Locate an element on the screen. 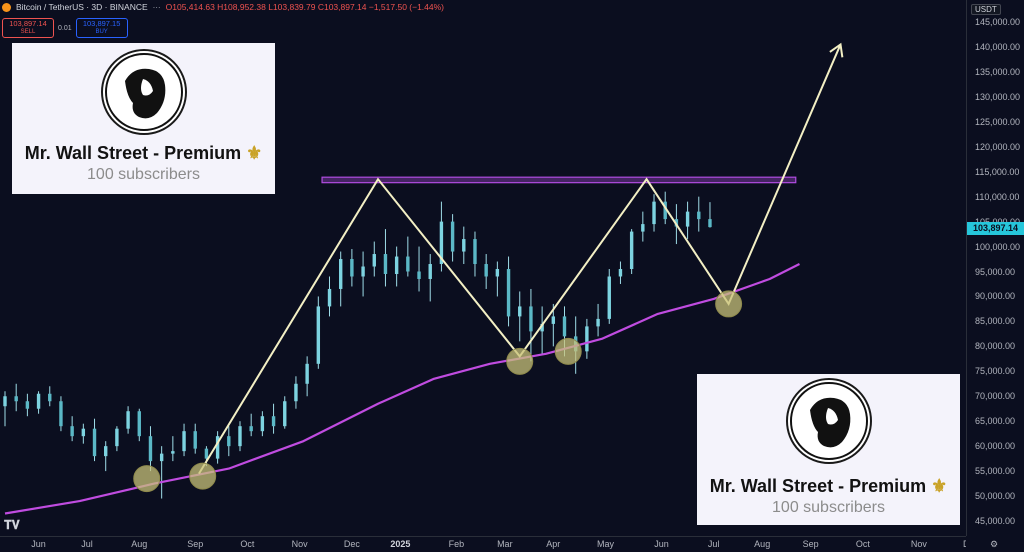  sell-button: 103,897.14 SELL is located at coordinates (28, 28).